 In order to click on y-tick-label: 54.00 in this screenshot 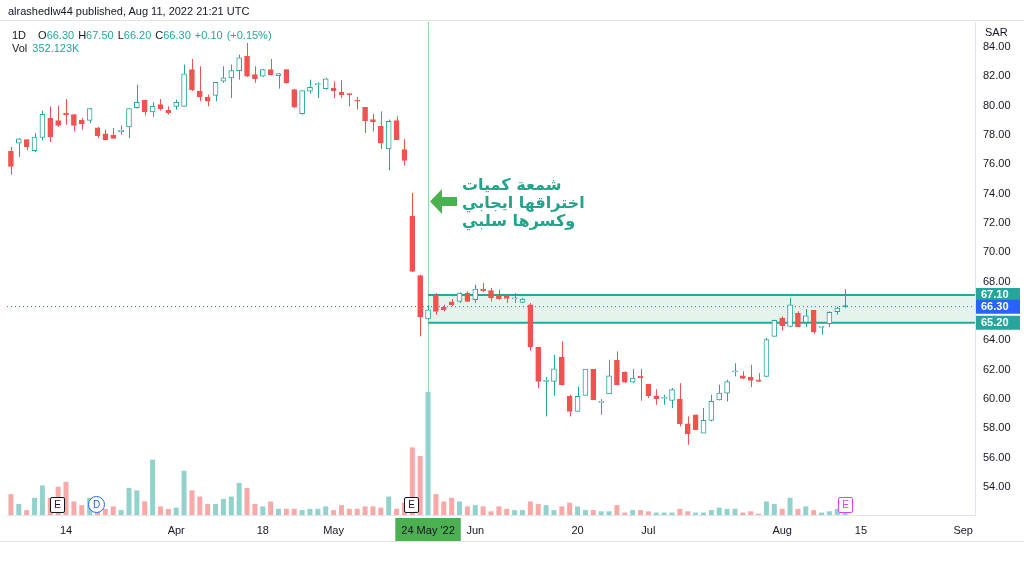, I will do `click(997, 486)`.